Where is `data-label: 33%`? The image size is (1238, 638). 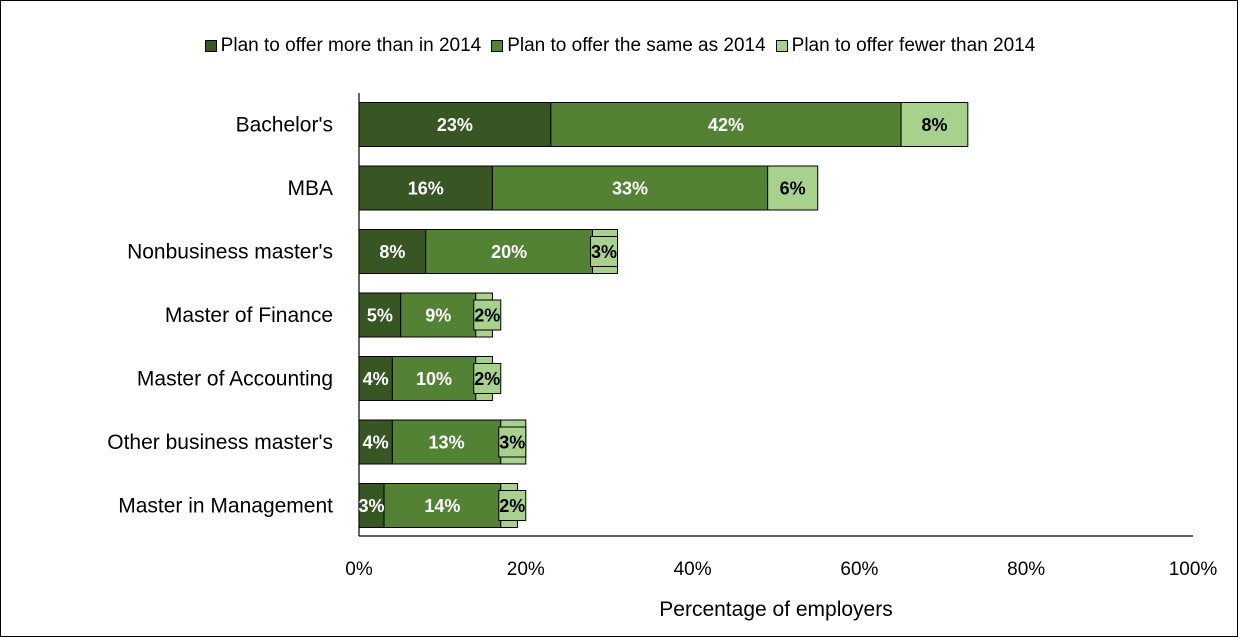
data-label: 33% is located at coordinates (630, 189).